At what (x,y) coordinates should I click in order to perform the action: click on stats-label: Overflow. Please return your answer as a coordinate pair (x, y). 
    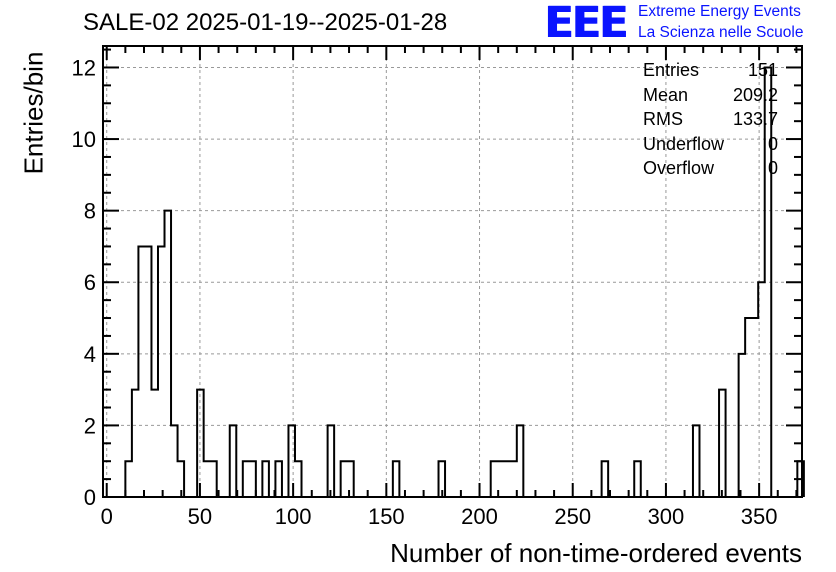
    Looking at the image, I should click on (679, 168).